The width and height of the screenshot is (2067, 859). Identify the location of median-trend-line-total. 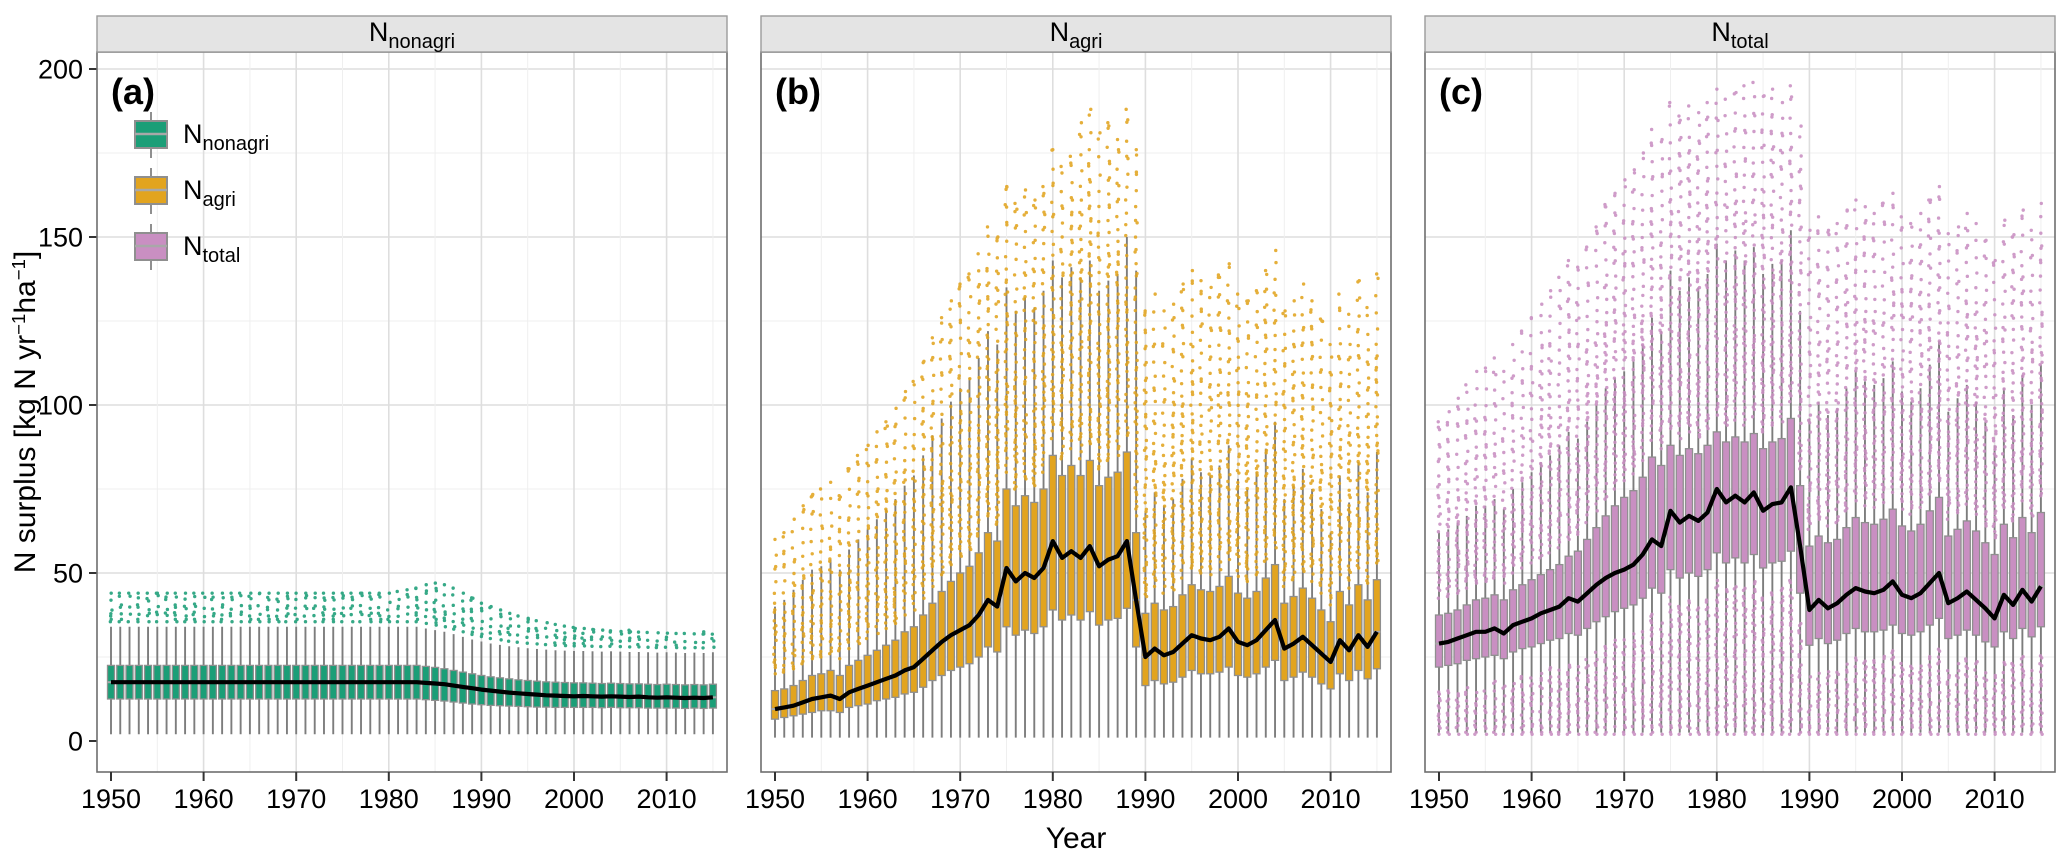
(1740, 565).